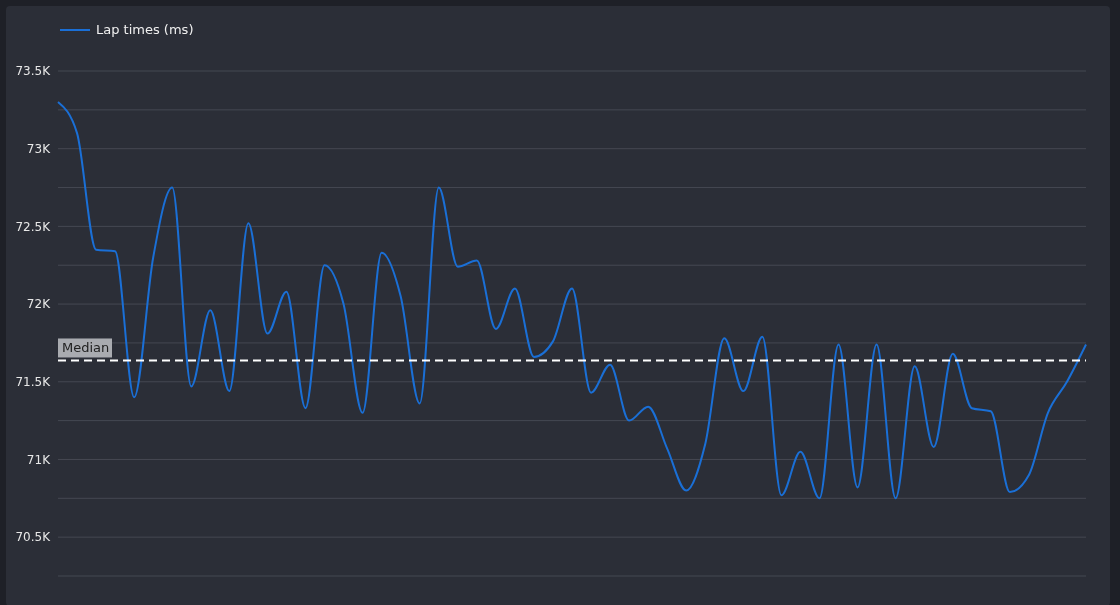  I want to click on y-tick-label: 71.5K, so click(33, 382).